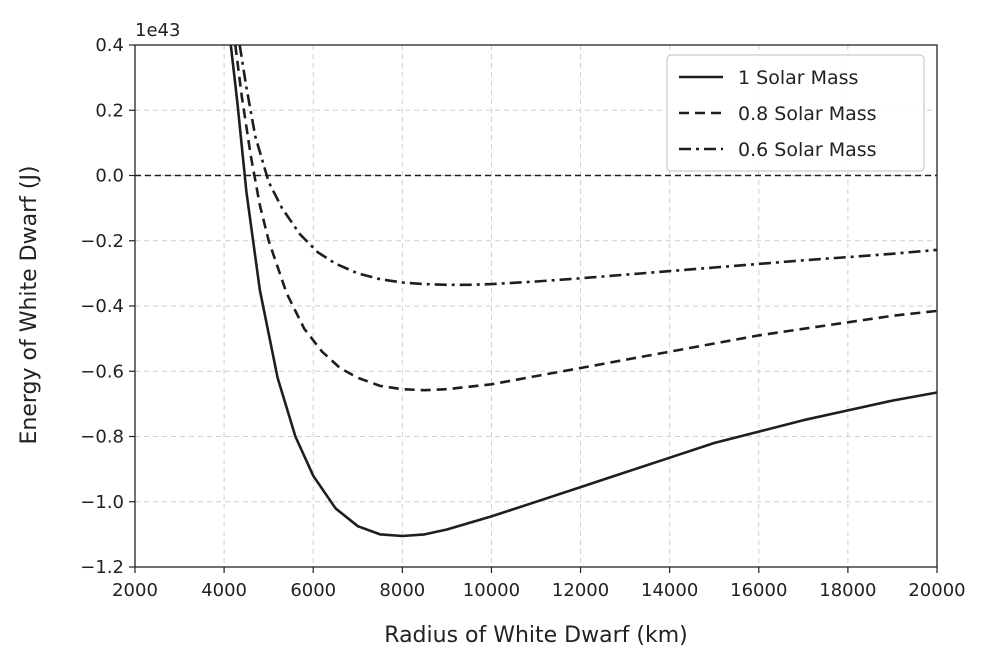 Image resolution: width=991 pixels, height=662 pixels. Describe the element at coordinates (936, 590) in the screenshot. I see `x-tick-label: 20000` at that location.